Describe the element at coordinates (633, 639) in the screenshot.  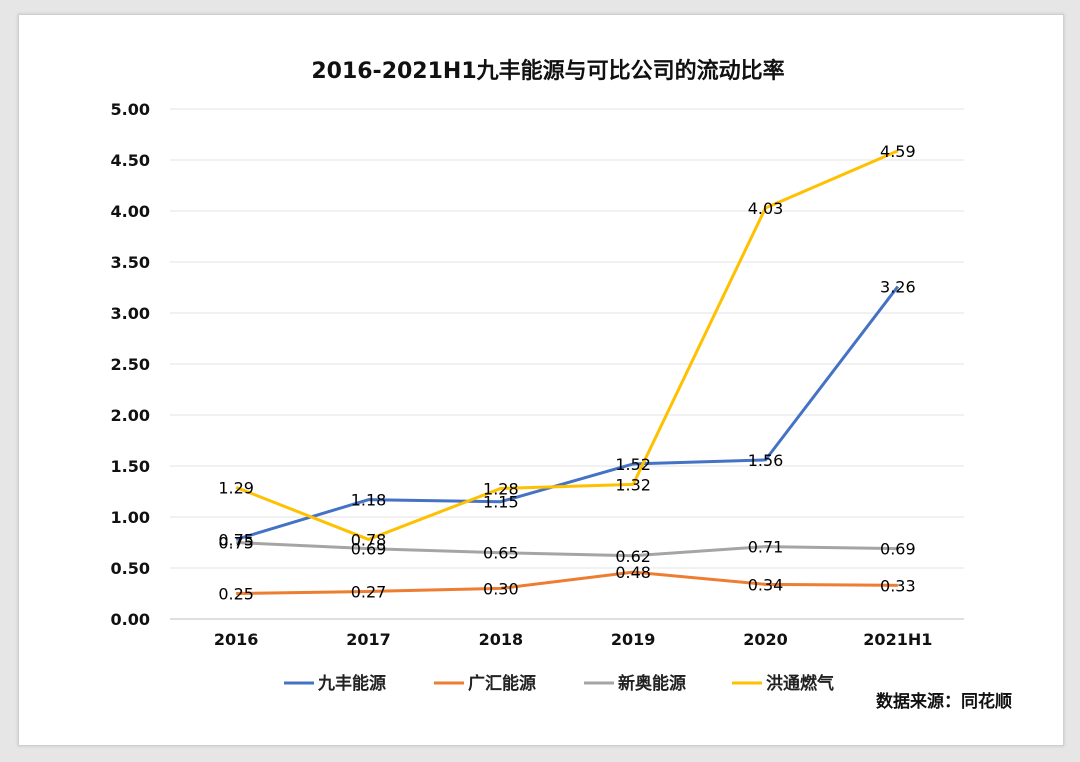
I see `x-tick-label: 2019` at that location.